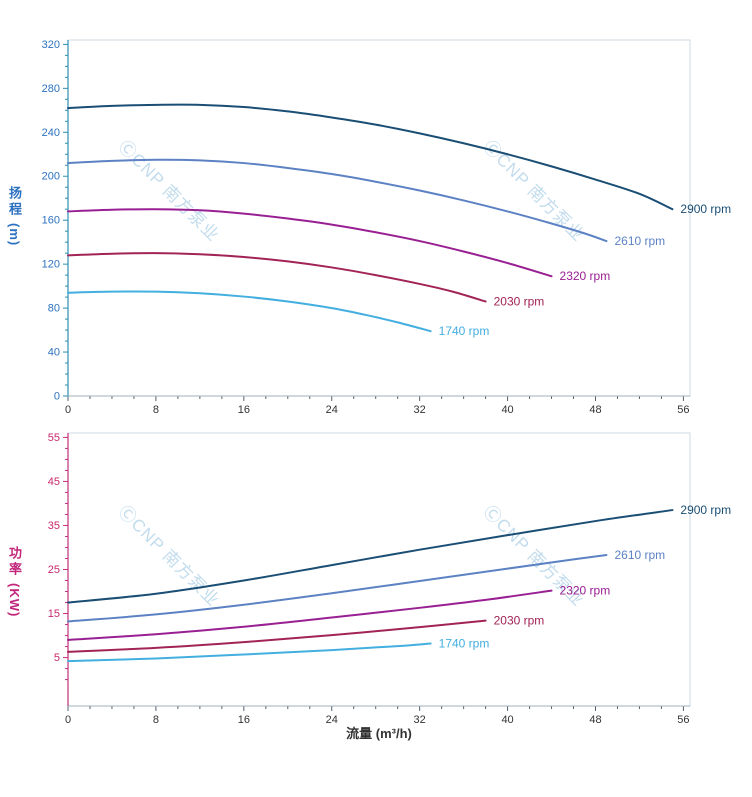 Image resolution: width=752 pixels, height=797 pixels. What do you see at coordinates (310, 243) in the screenshot?
I see `head-curve-2320rpm` at bounding box center [310, 243].